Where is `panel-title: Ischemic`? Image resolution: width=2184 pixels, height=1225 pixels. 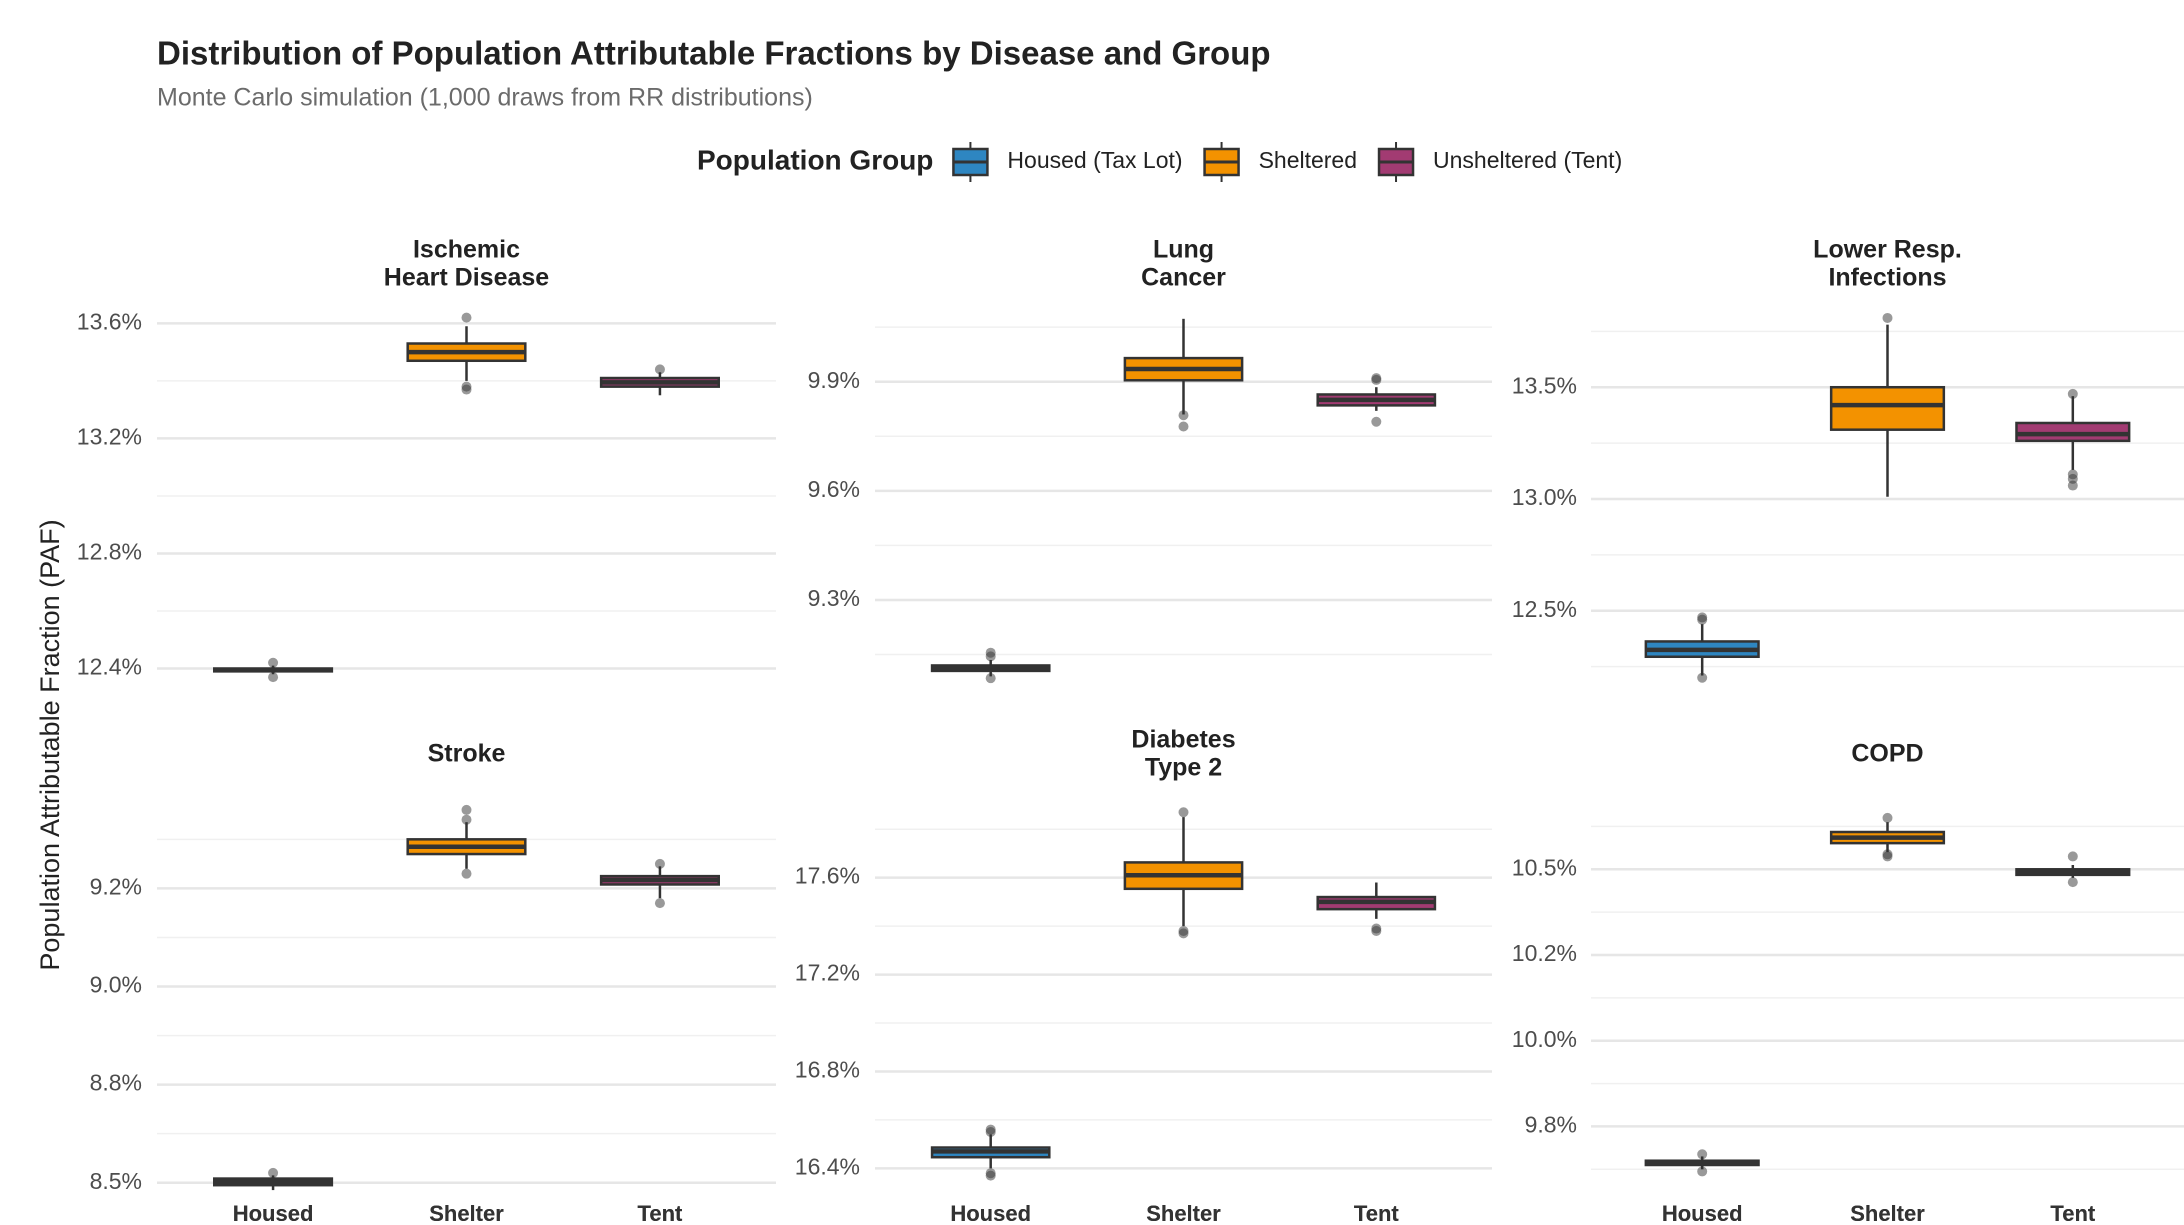
panel-title: Ischemic is located at coordinates (466, 250).